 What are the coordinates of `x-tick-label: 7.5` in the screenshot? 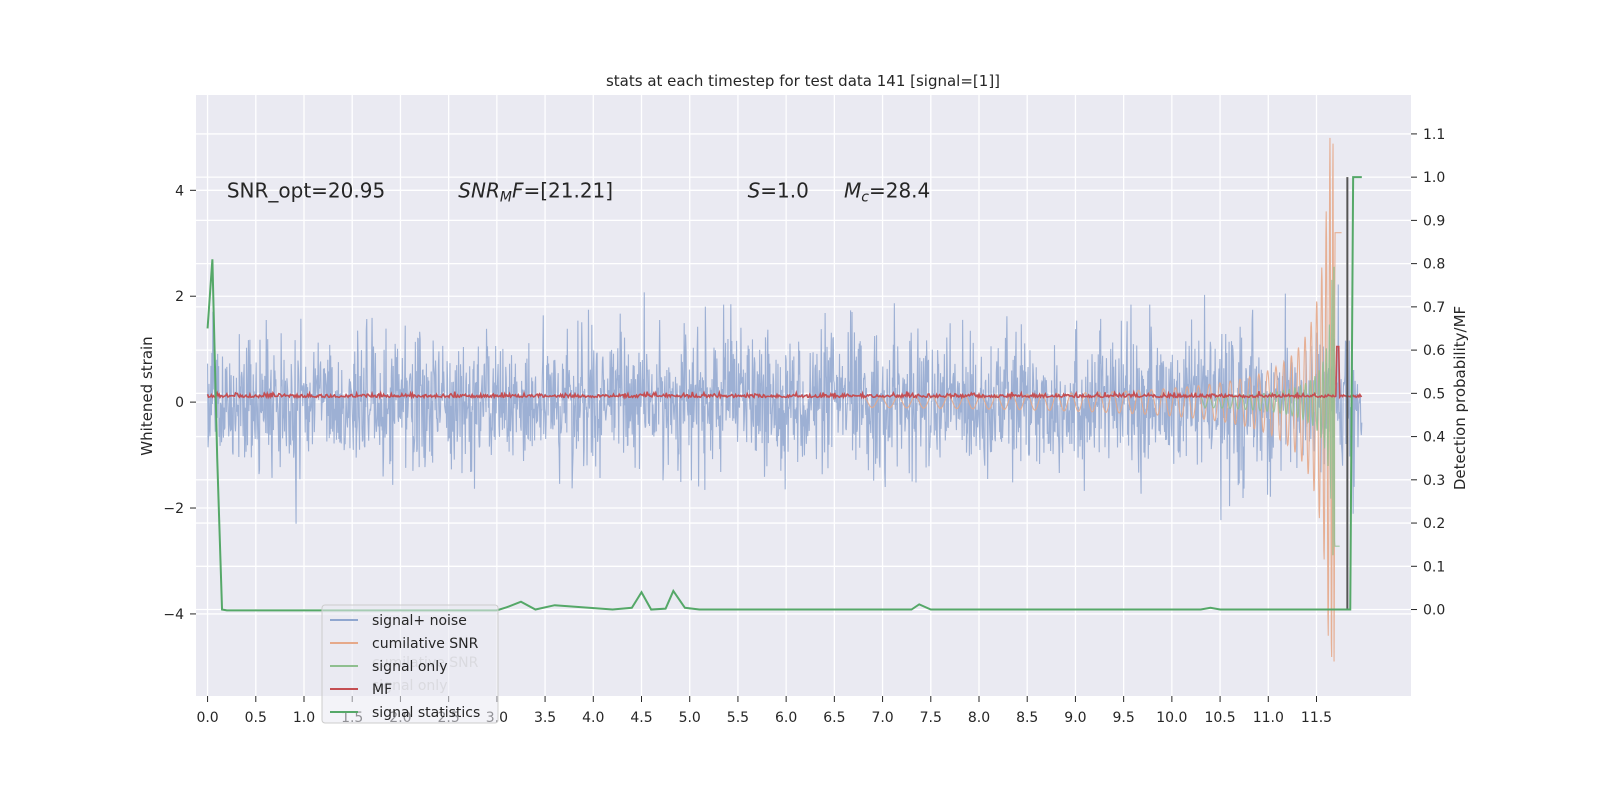 It's located at (931, 718).